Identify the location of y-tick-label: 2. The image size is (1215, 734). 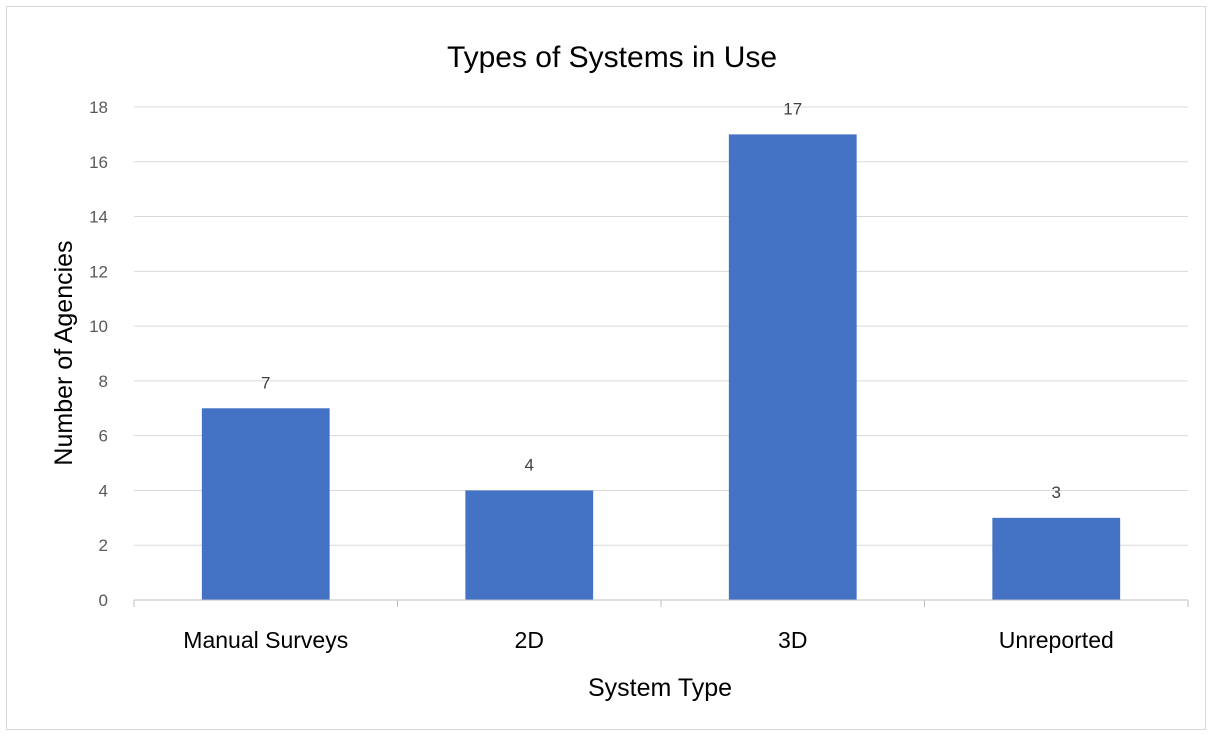
(103, 545).